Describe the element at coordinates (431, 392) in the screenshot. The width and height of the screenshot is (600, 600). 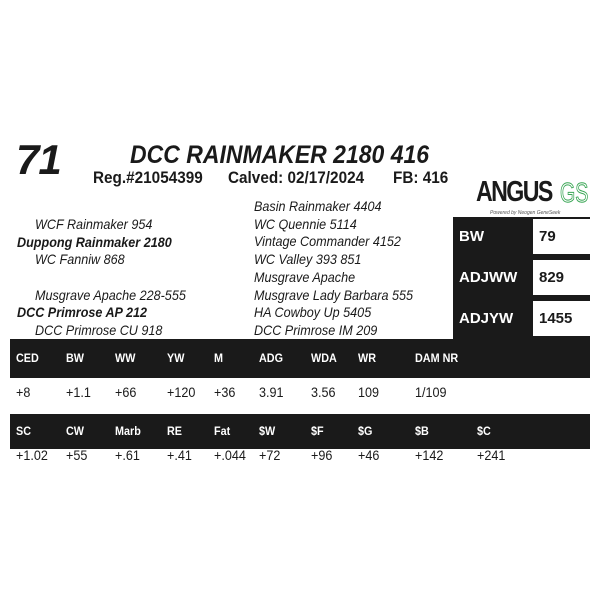
I see `epd-value: 1/109` at that location.